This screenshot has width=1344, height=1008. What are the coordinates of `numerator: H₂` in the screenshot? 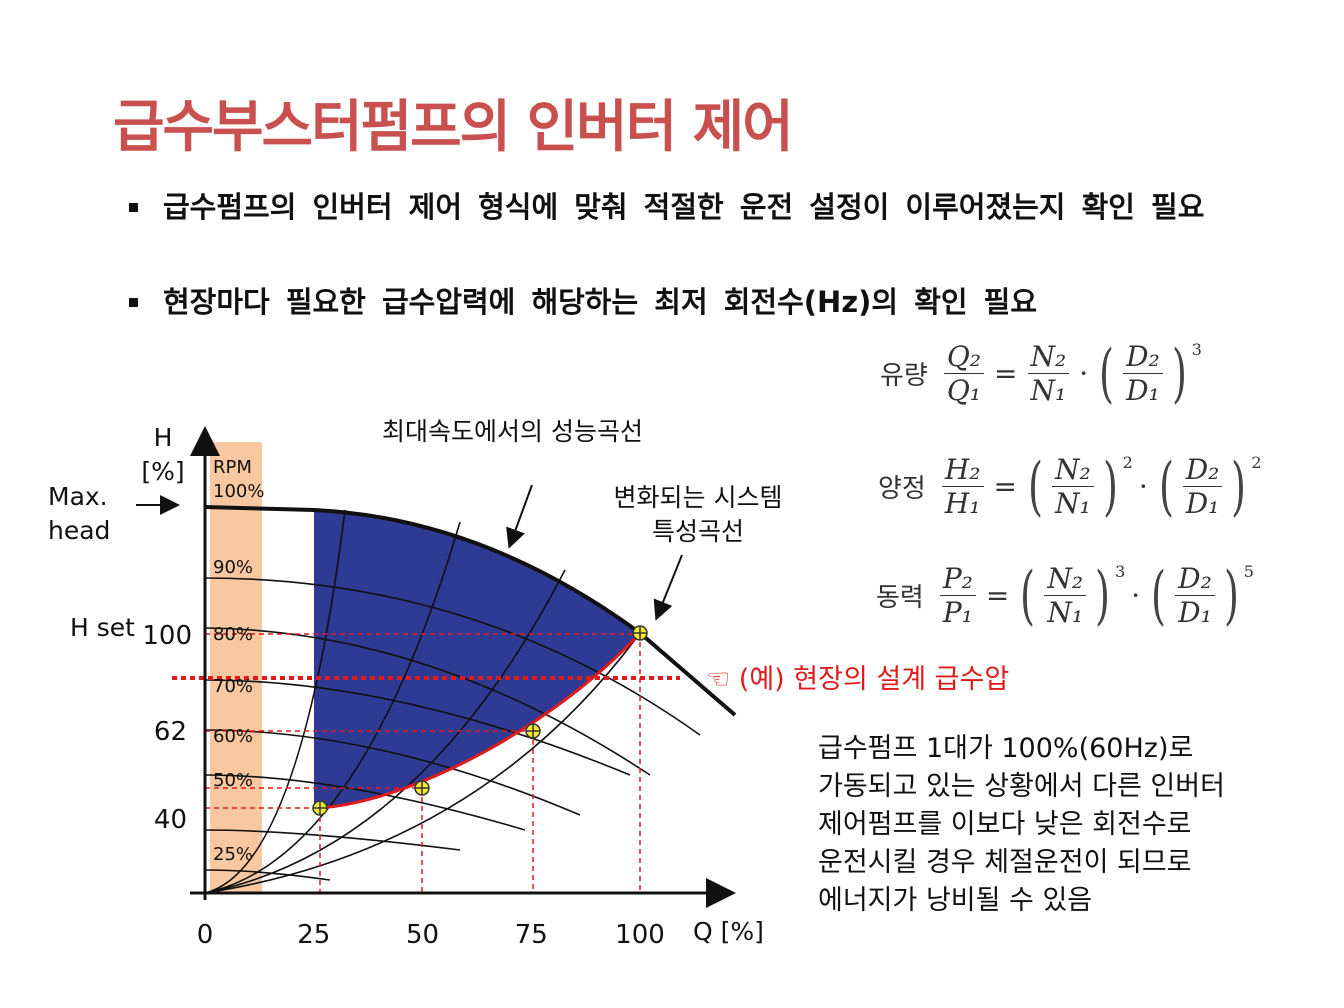 It's located at (962, 470).